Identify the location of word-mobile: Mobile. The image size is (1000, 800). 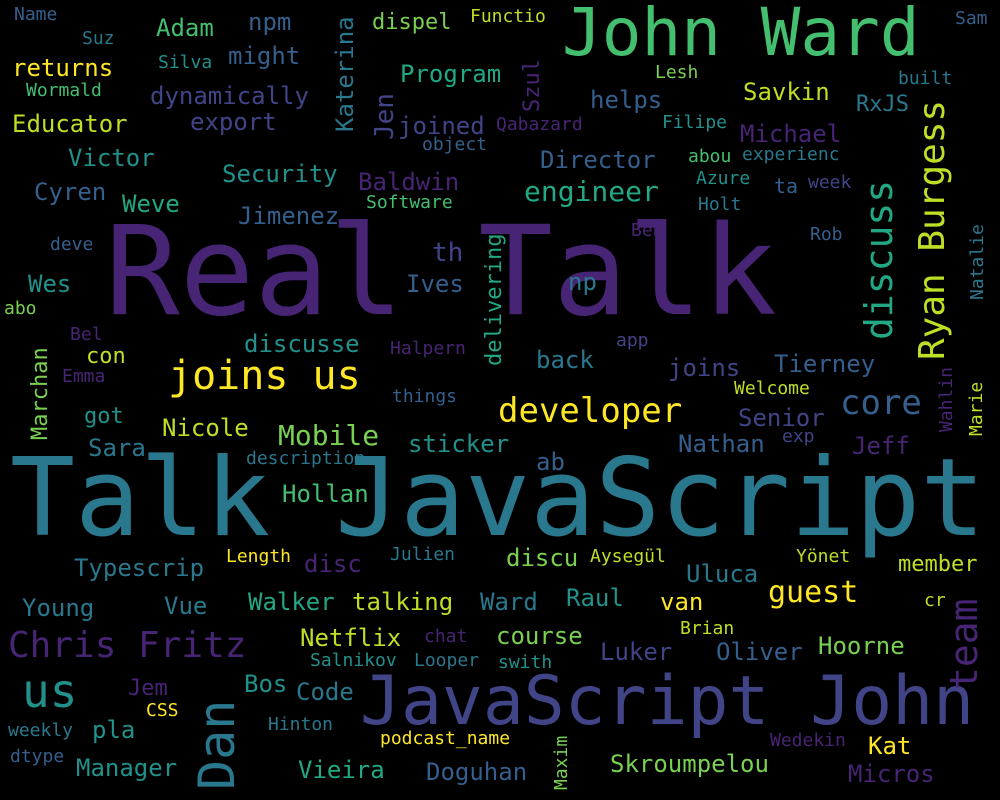
(329, 435).